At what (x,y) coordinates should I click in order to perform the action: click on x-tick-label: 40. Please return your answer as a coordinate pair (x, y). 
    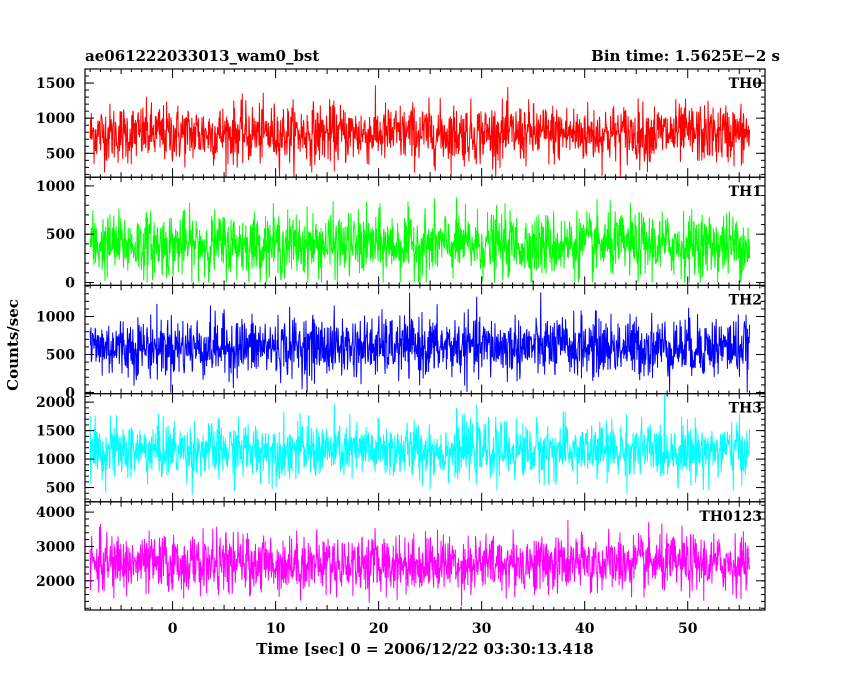
    Looking at the image, I should click on (585, 629).